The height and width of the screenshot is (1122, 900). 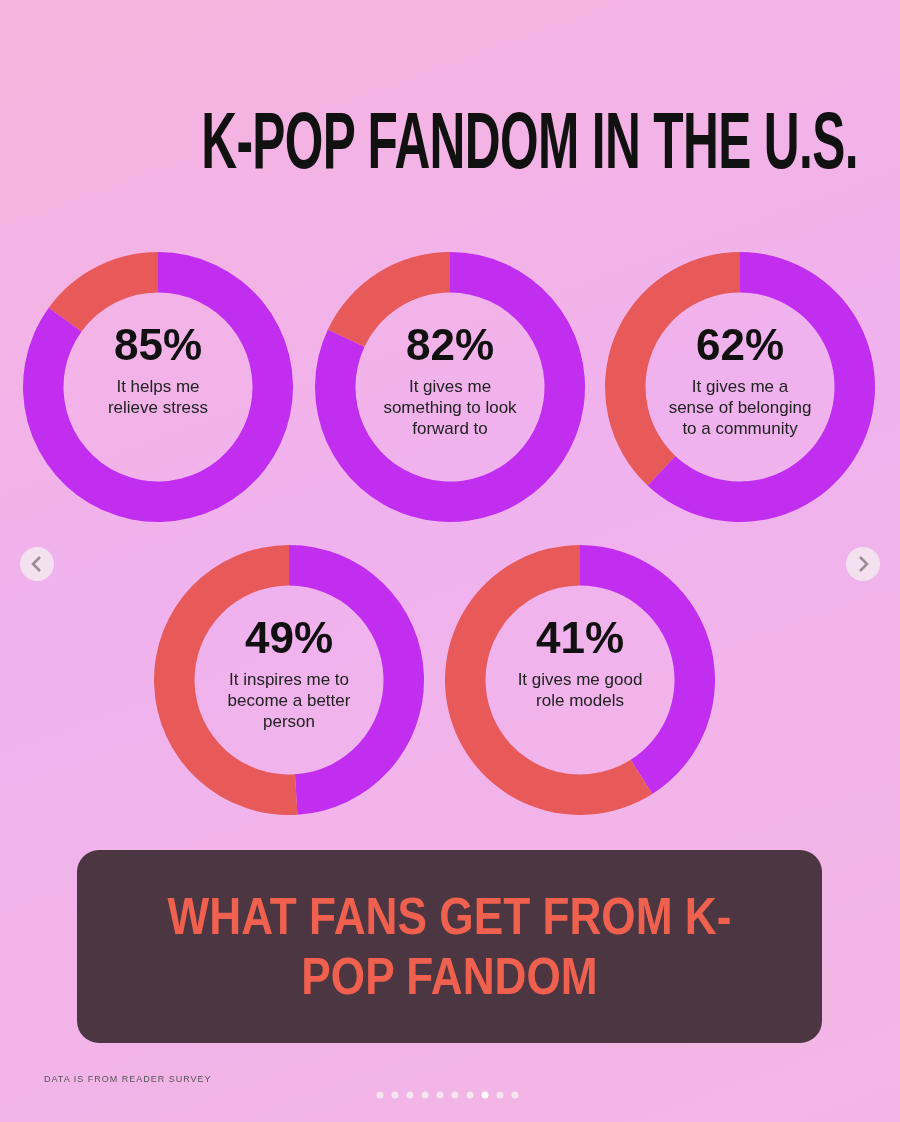 What do you see at coordinates (740, 407) in the screenshot?
I see `slice-label: It gives me a sense of belonging to a community` at bounding box center [740, 407].